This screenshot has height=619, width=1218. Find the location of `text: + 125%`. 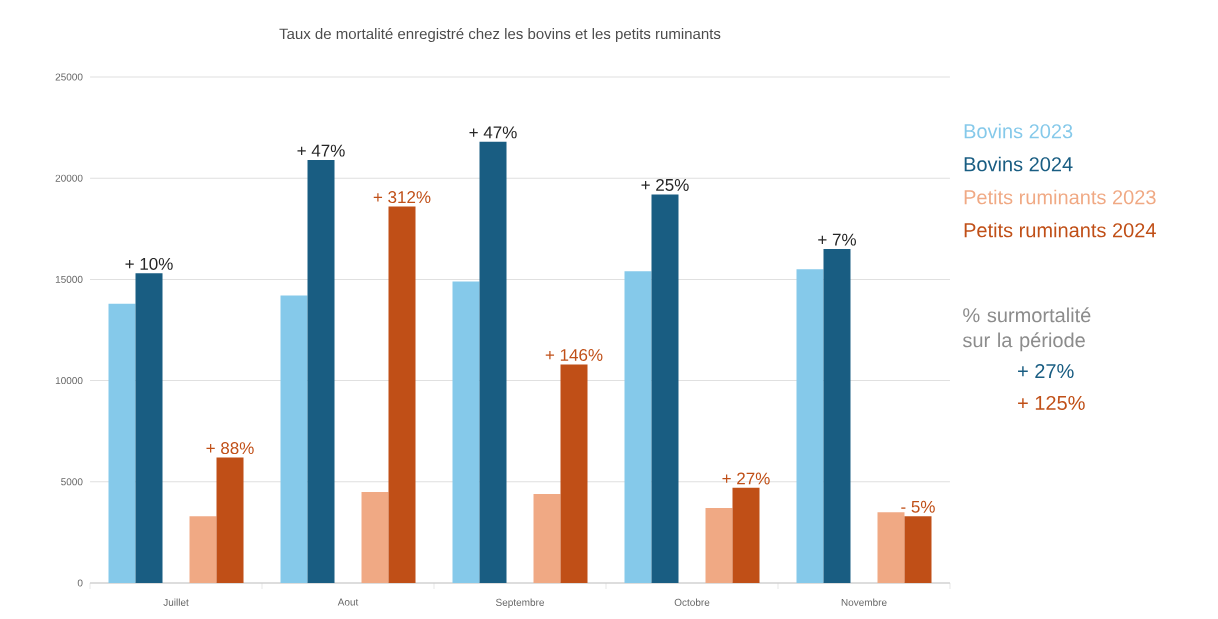

text: + 125% is located at coordinates (1051, 403).